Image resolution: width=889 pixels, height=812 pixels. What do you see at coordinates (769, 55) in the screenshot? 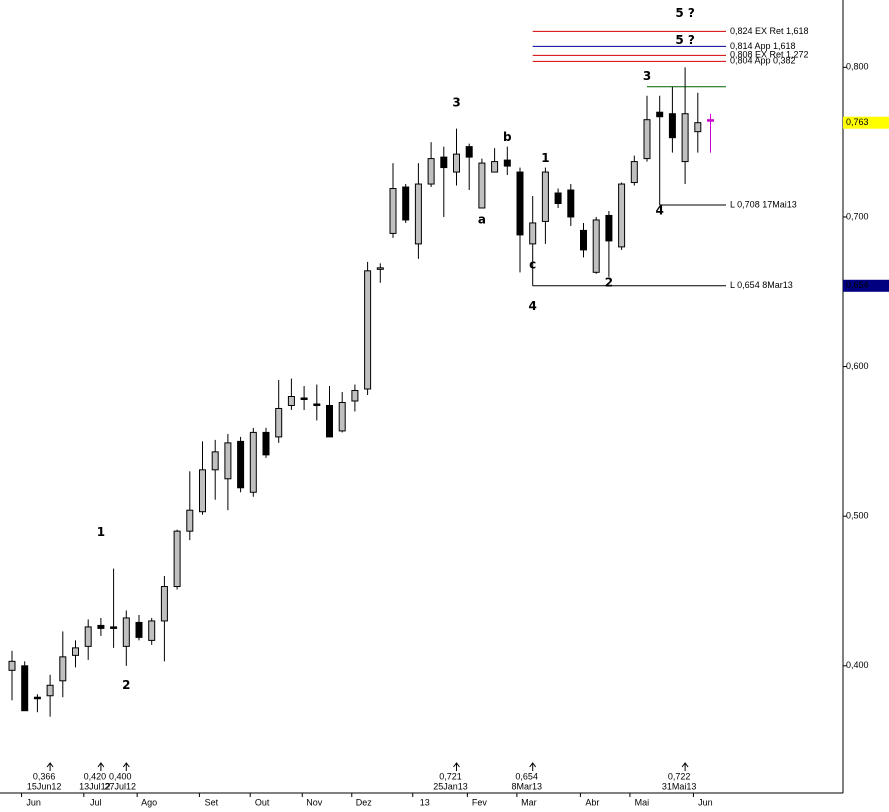
I see `level-label: 0,808 EX Ret 1,272` at bounding box center [769, 55].